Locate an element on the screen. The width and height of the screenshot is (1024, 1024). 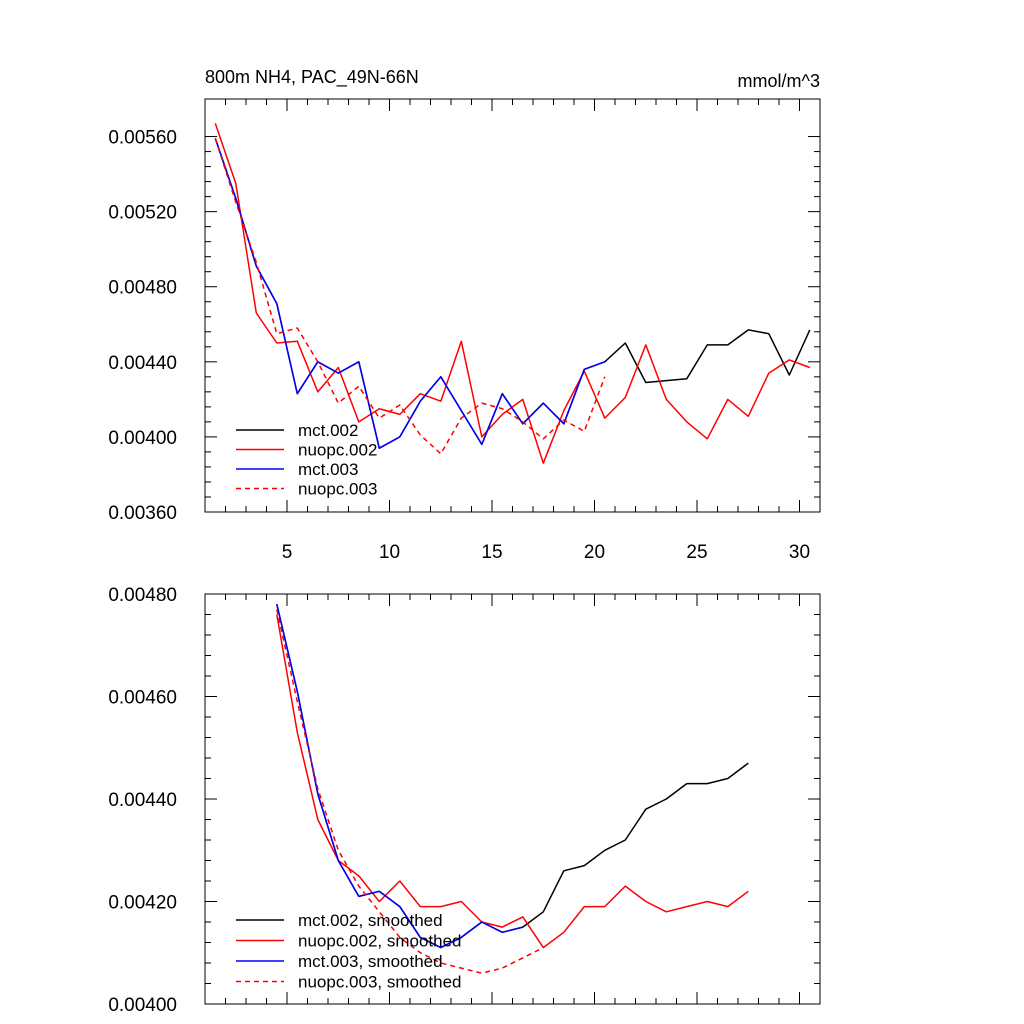
legend-label: nuopc.002, smoothed is located at coordinates (380, 941).